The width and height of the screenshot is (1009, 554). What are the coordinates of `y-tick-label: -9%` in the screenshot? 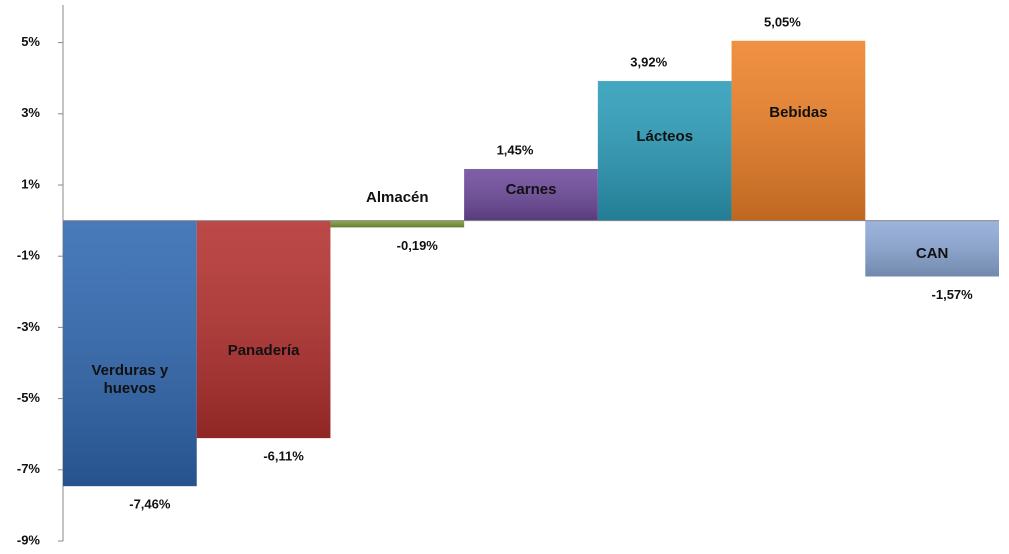 It's located at (29, 539).